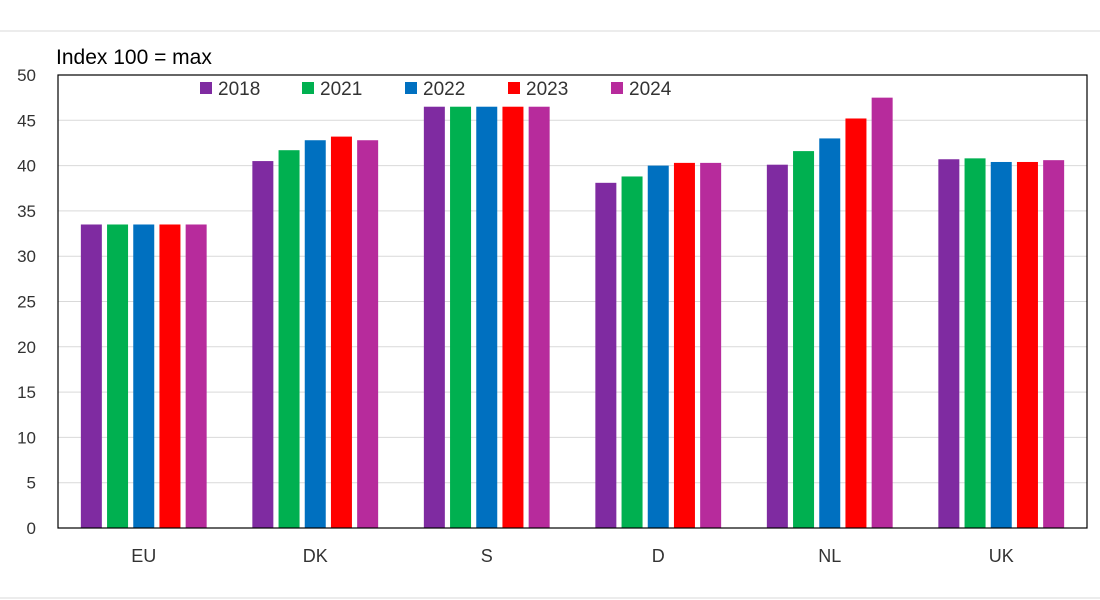 The image size is (1100, 600). I want to click on legend-label: 2023, so click(547, 89).